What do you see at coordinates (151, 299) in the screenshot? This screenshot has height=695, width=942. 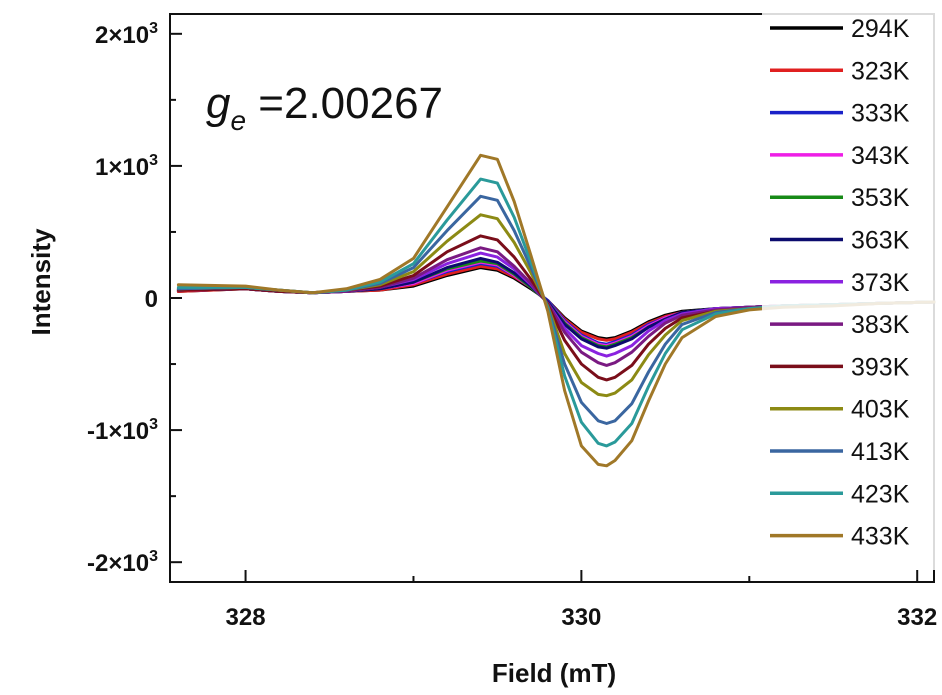 I see `y-tick-label: 0` at bounding box center [151, 299].